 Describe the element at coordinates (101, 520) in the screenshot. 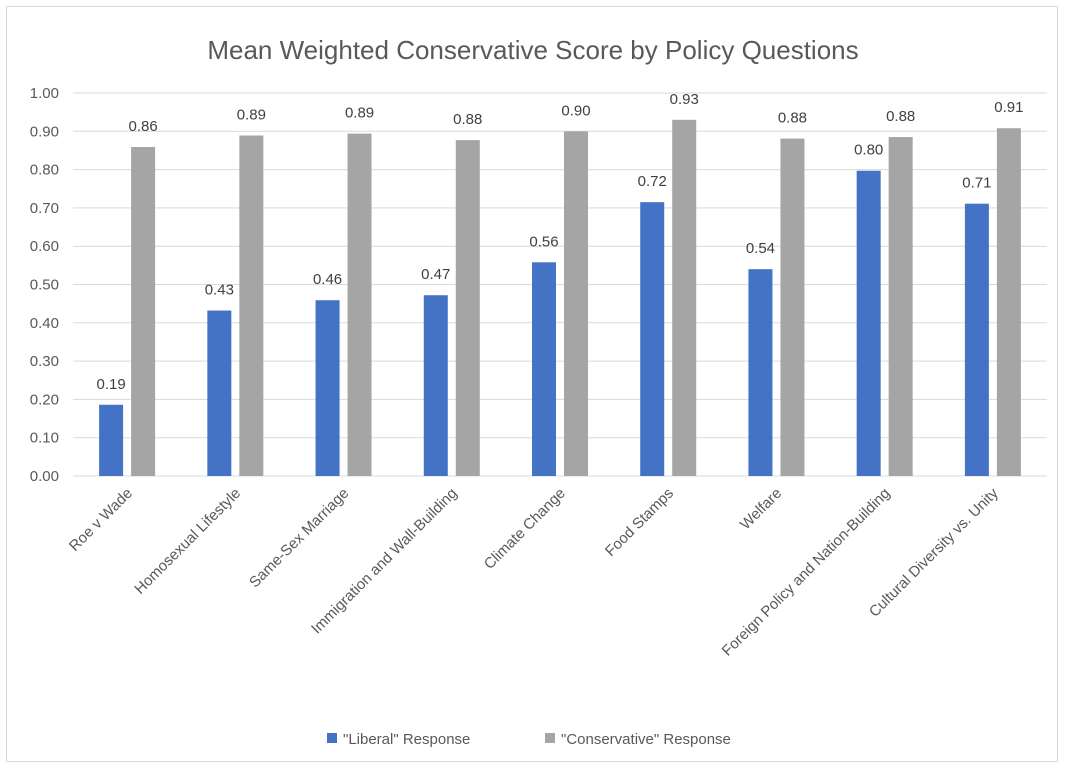

I see `category-label: Roe v Wade` at that location.